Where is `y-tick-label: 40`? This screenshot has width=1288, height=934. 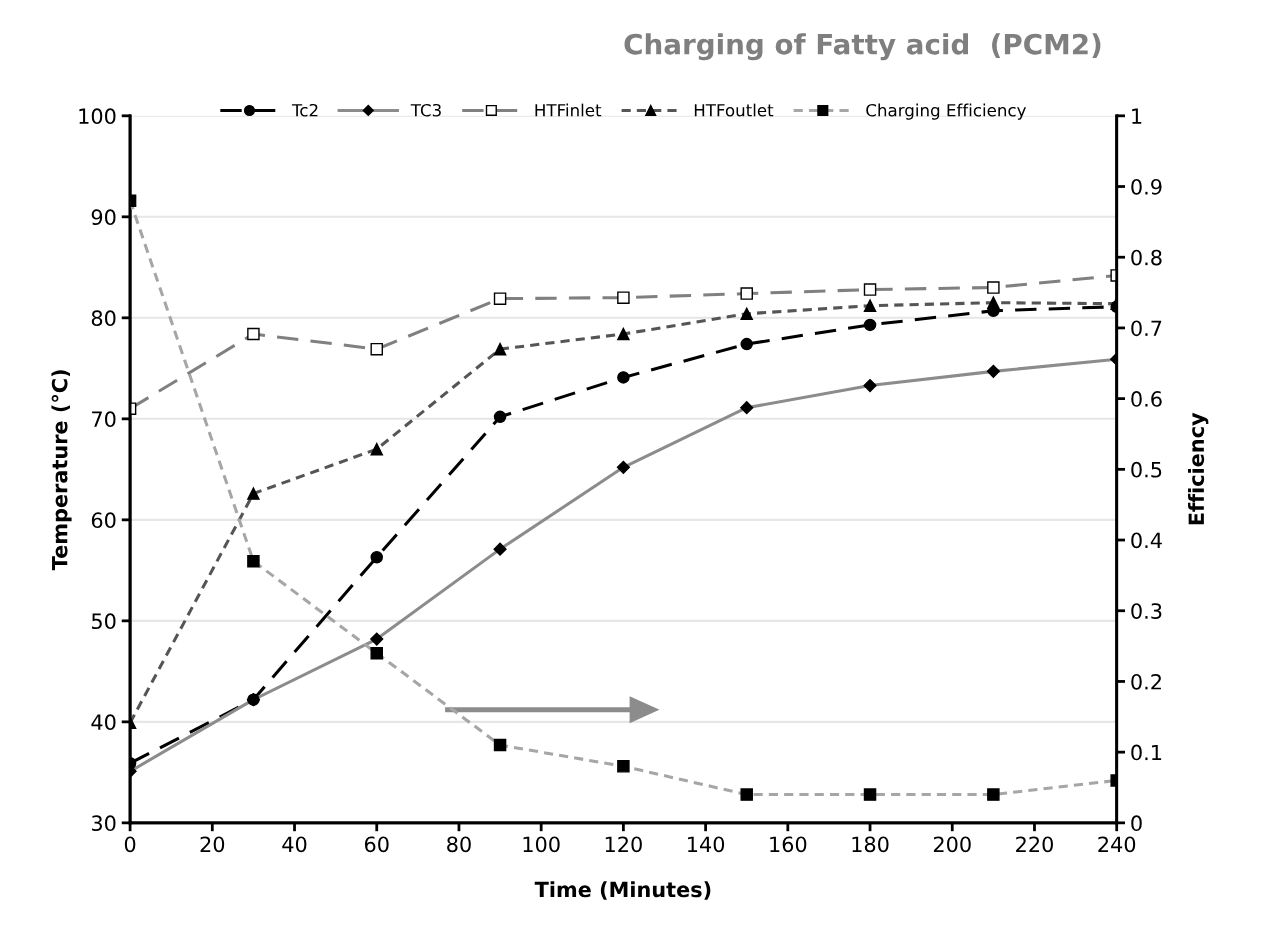 y-tick-label: 40 is located at coordinates (103, 722).